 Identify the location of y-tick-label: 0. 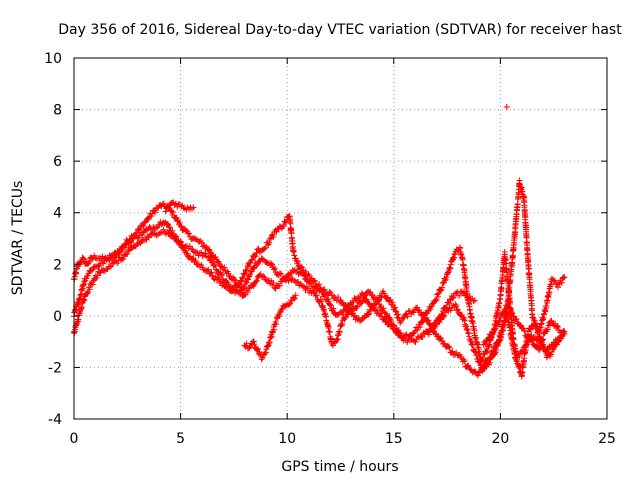
(57, 317).